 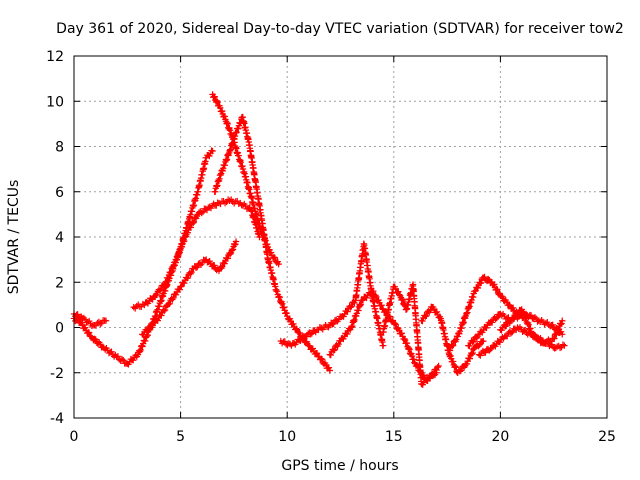 What do you see at coordinates (339, 466) in the screenshot?
I see `x-axis-label: GPS time / hours` at bounding box center [339, 466].